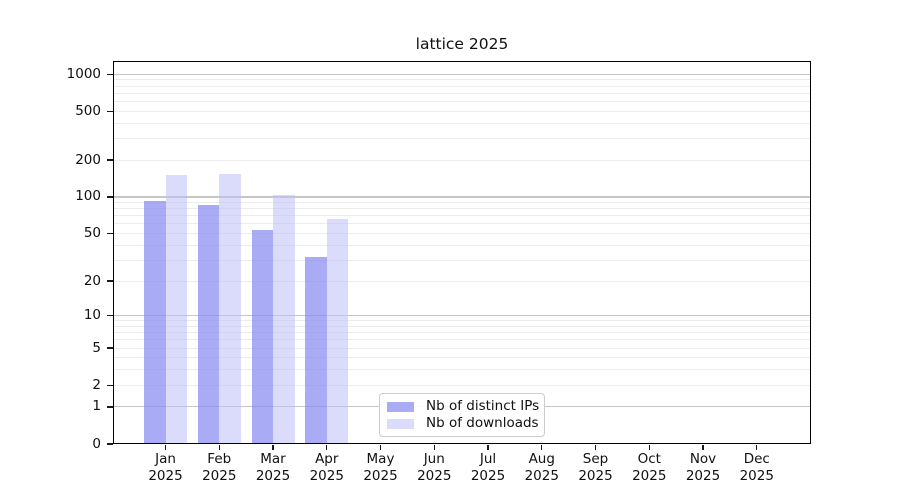  I want to click on legend-swatch-downloads, so click(400, 423).